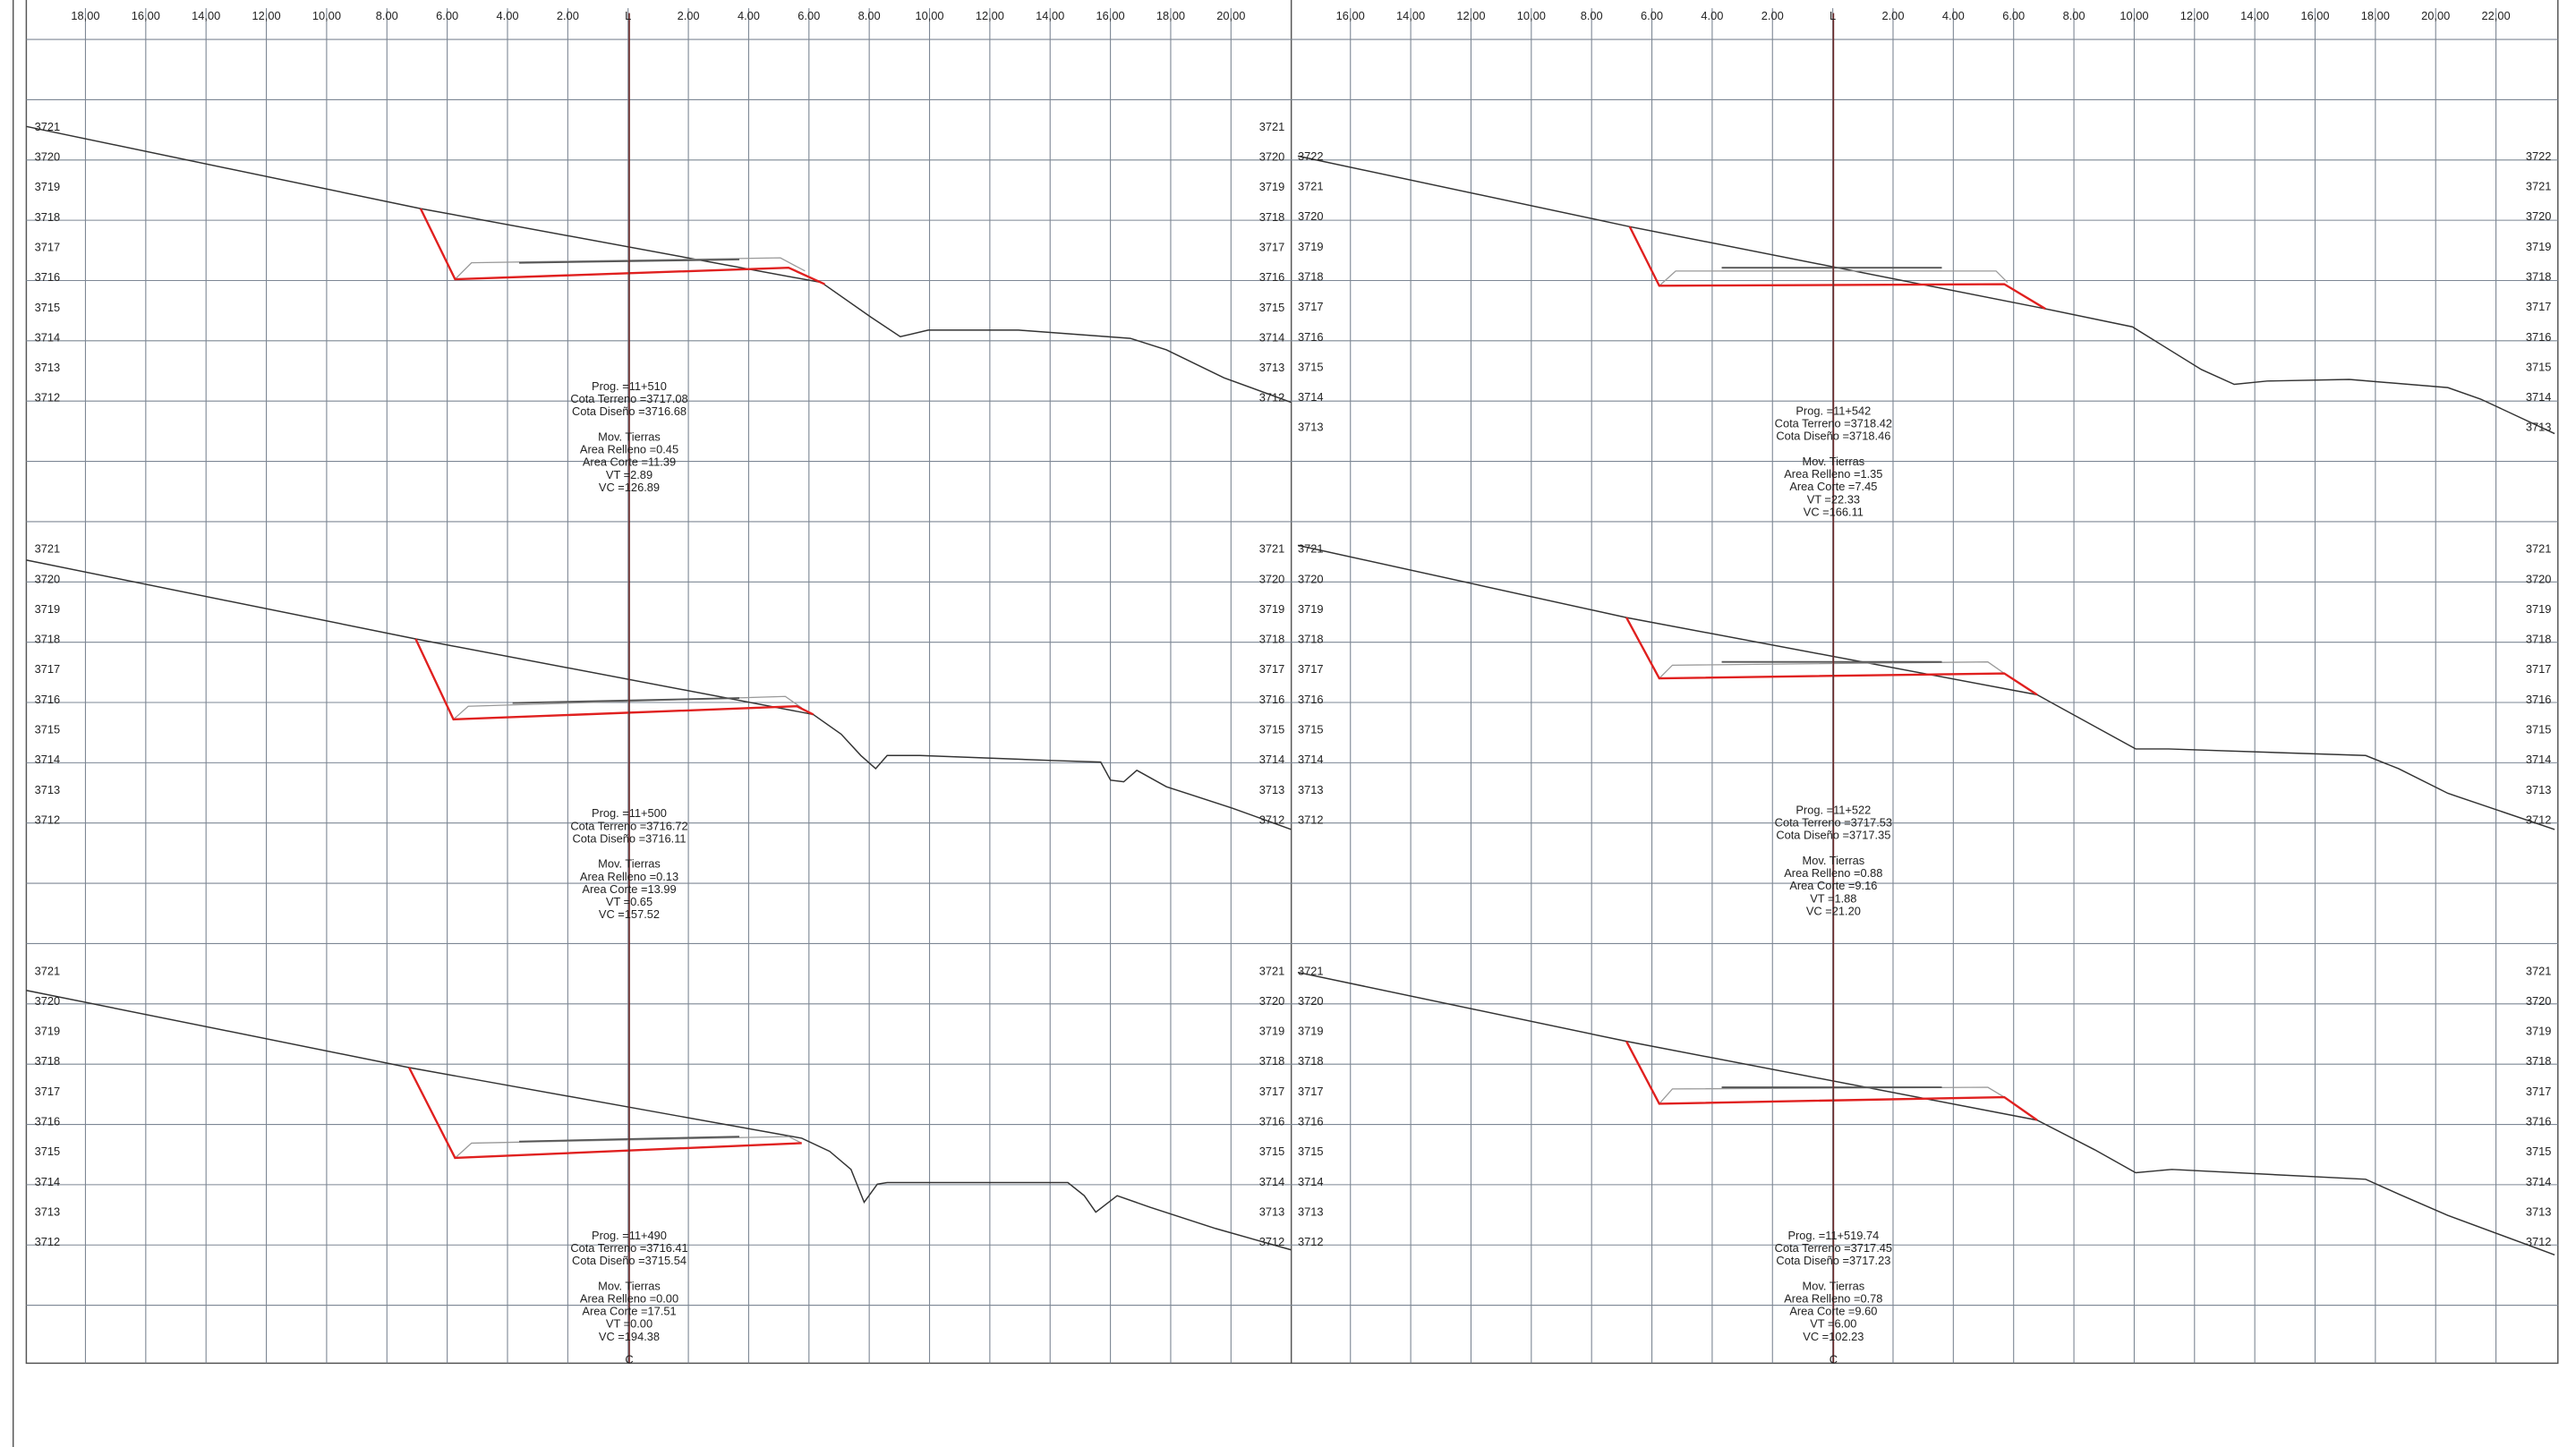  Describe the element at coordinates (629, 1260) in the screenshot. I see `section-info: Cota Diseño =3715.54` at that location.